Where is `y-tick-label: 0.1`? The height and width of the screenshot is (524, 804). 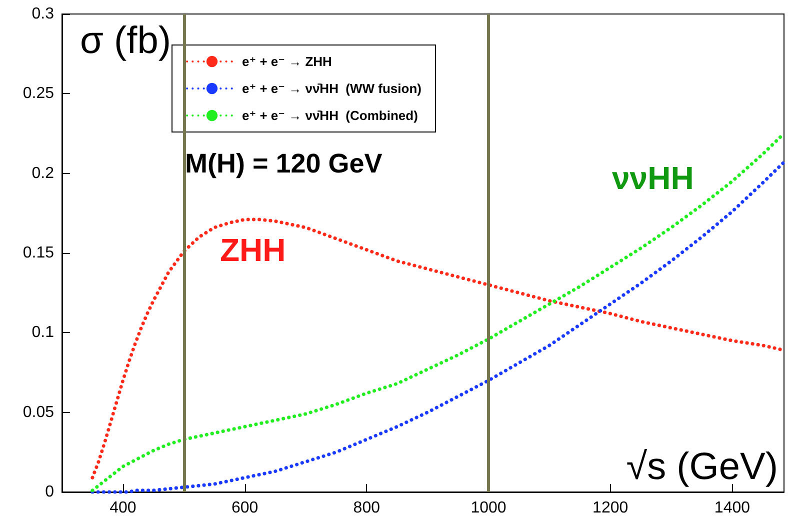
y-tick-label: 0.1 is located at coordinates (43, 333).